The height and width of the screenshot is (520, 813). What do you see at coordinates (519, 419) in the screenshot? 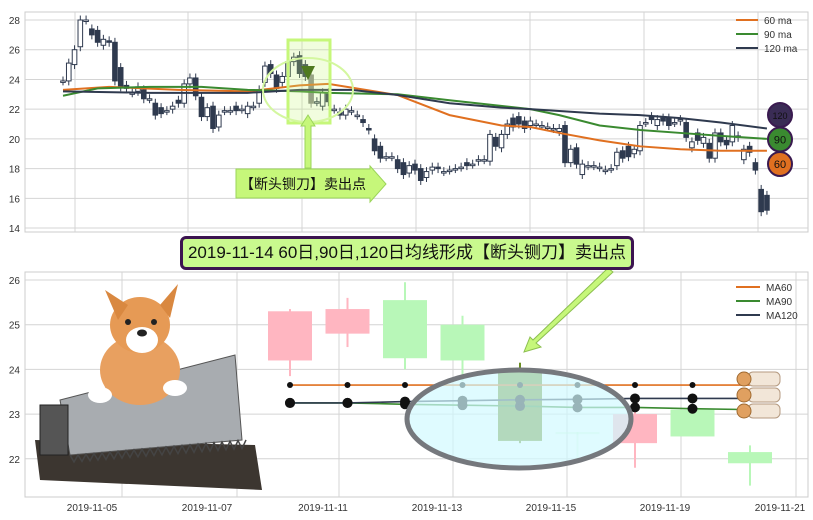
I see `crossover-ellipse` at bounding box center [519, 419].